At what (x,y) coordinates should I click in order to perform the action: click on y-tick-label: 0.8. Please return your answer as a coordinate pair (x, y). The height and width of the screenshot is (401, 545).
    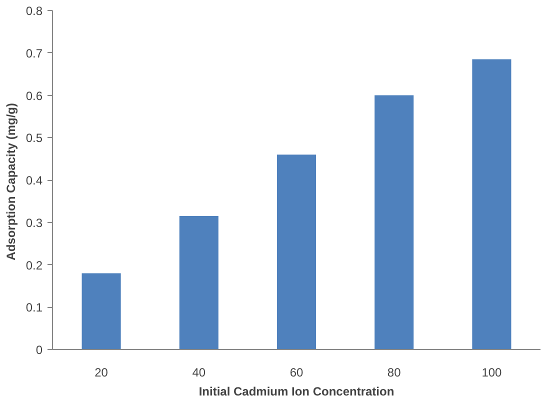
    Looking at the image, I should click on (34, 11).